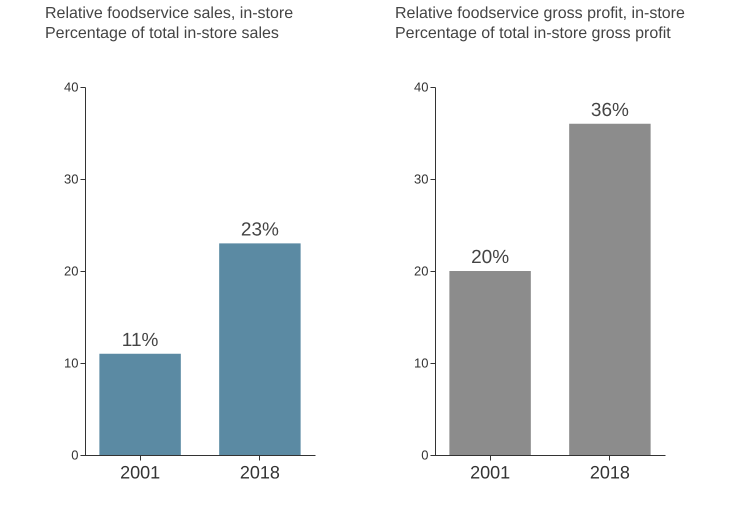  I want to click on data-label: 11%, so click(140, 340).